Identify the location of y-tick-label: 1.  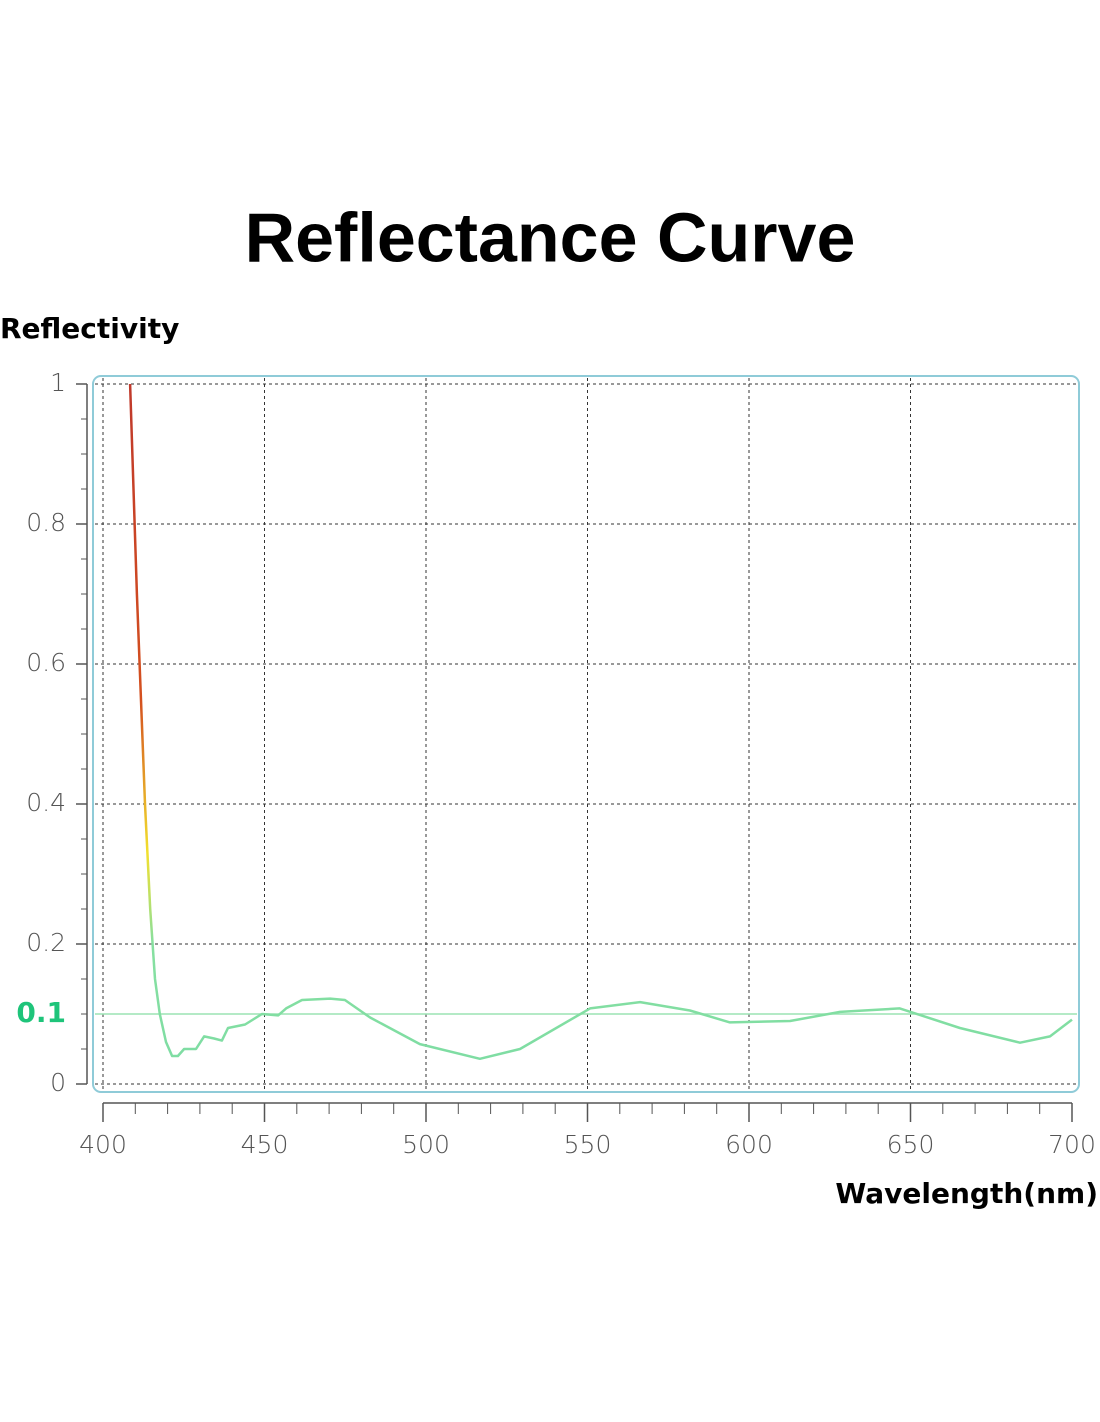
(58, 382).